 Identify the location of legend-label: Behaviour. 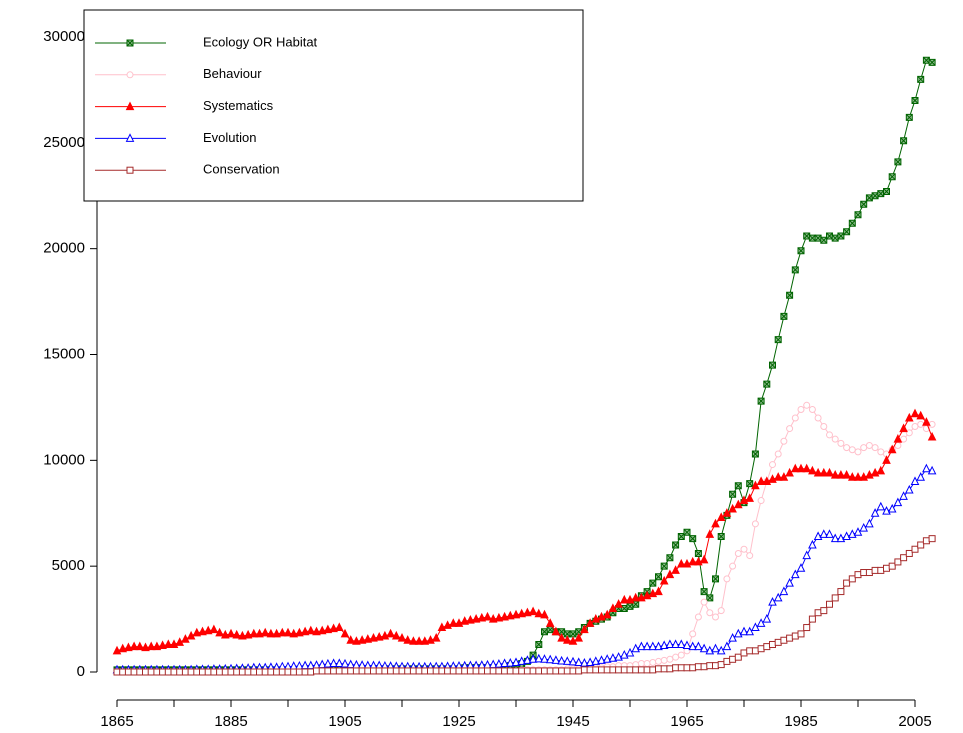
(232, 73).